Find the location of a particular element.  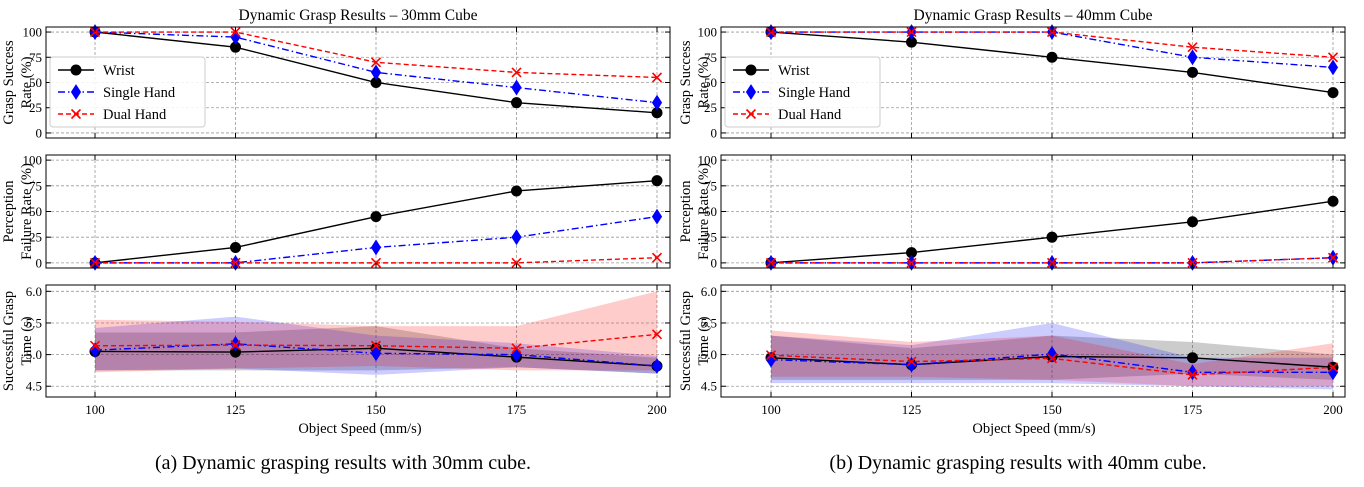

legend-label-dual: Dual Hand is located at coordinates (810, 115).